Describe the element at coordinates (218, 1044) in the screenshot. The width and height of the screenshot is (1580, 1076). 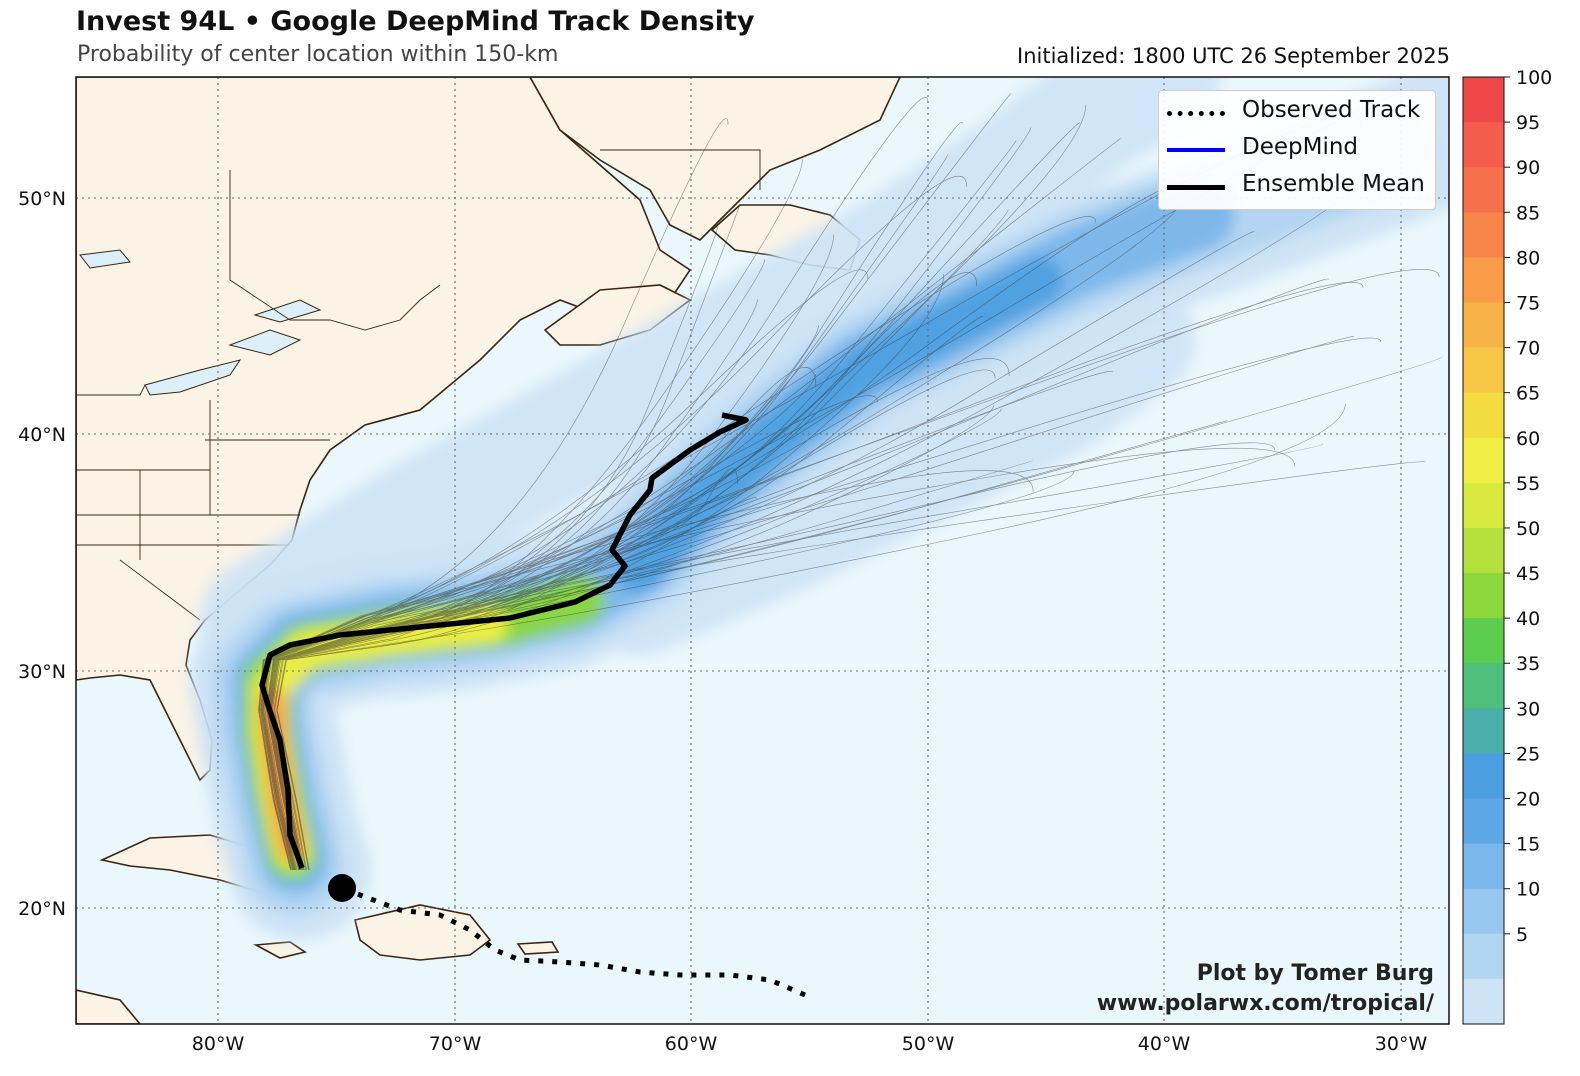
I see `lon-label: 80°W` at that location.